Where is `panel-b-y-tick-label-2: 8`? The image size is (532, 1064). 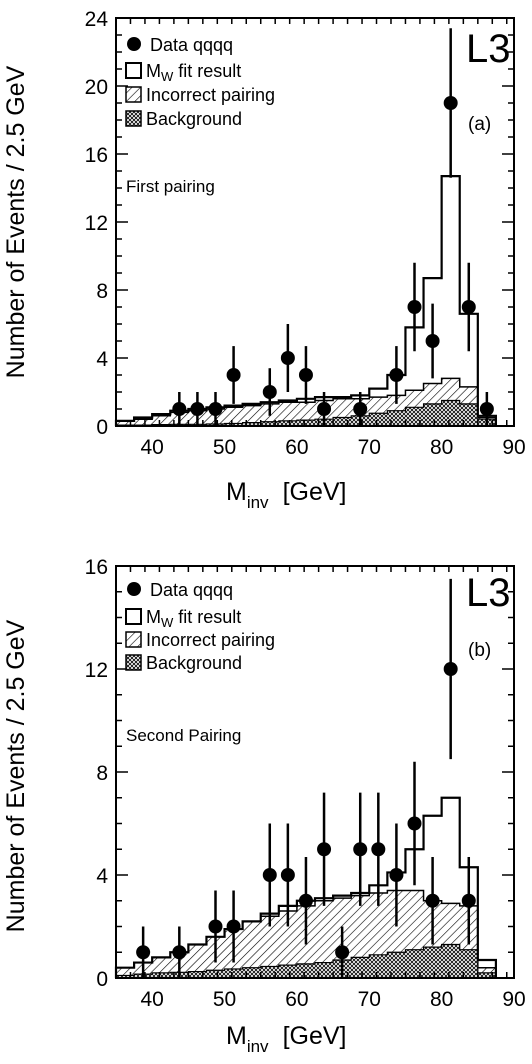
panel-b-y-tick-label-2: 8 is located at coordinates (102, 773).